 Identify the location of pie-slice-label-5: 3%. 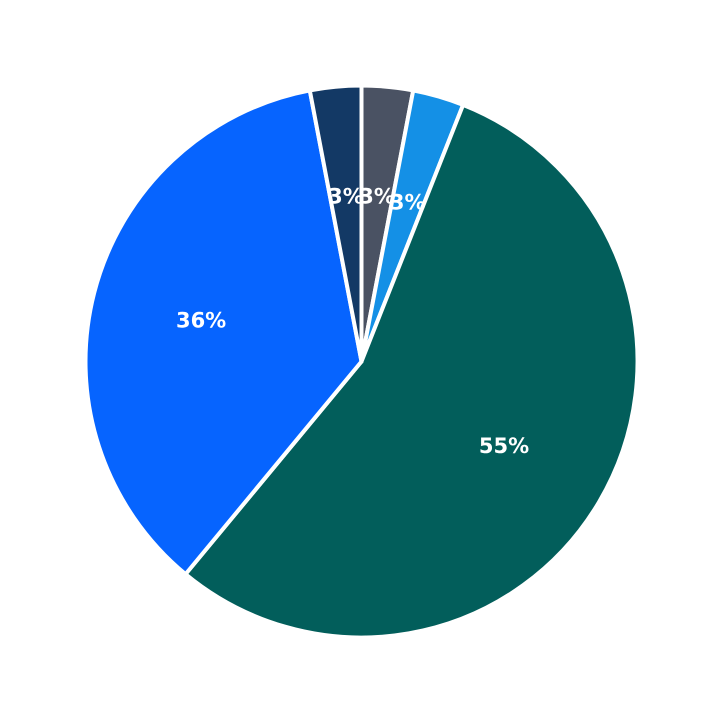
(346, 197).